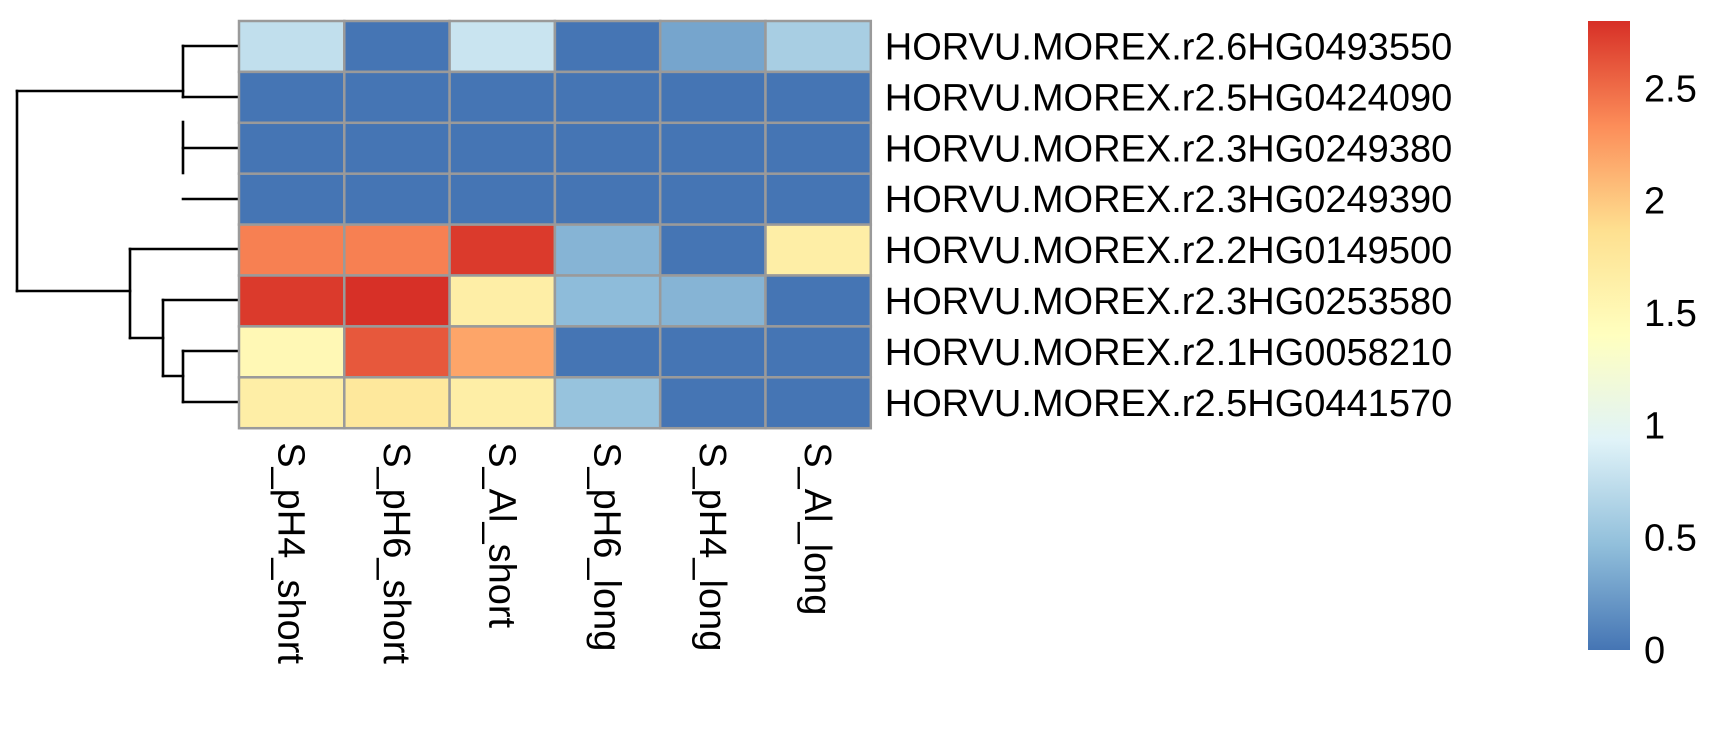 The image size is (1722, 731). Describe the element at coordinates (1642, 346) in the screenshot. I see `color-legend: 0 0.5 1 1.5 2 2.5` at that location.